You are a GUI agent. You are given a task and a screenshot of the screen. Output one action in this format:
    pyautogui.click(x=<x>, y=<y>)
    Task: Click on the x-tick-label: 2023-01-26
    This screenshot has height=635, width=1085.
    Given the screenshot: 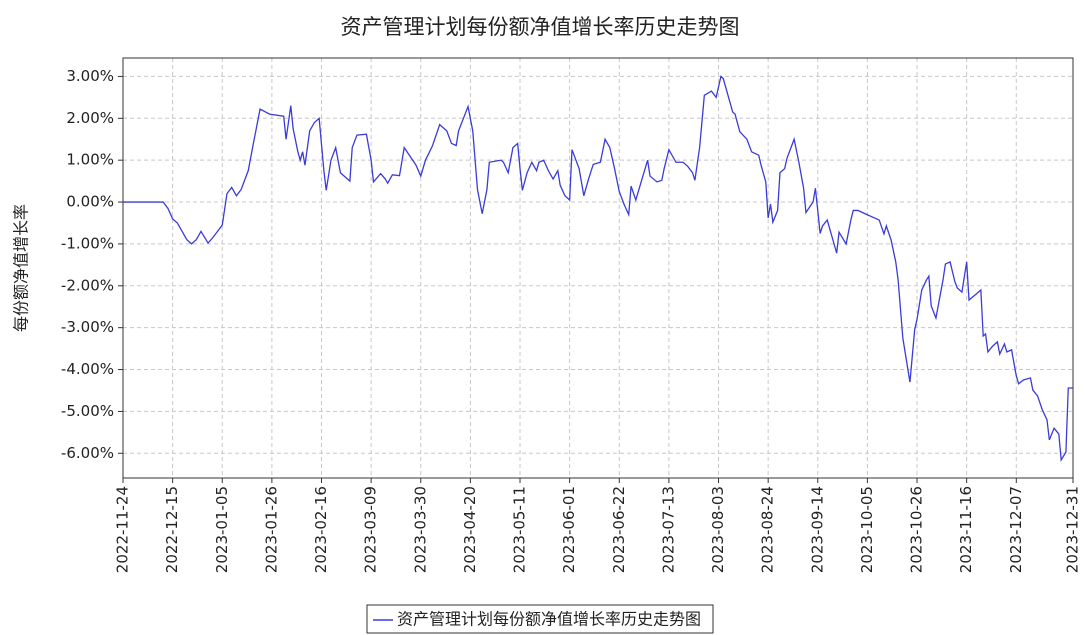 What is the action you would take?
    pyautogui.click(x=271, y=529)
    